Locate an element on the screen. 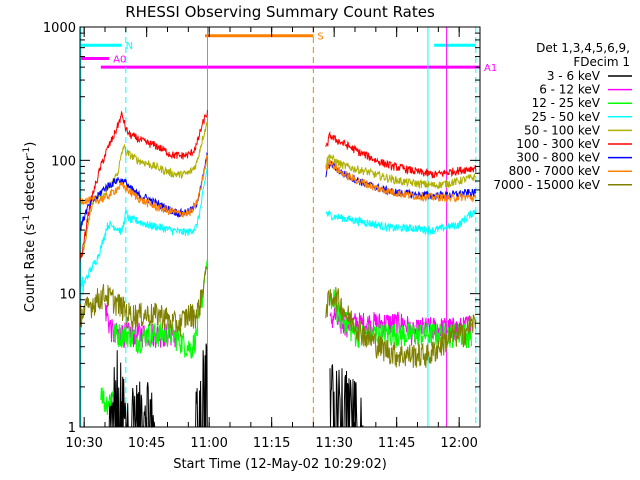 The width and height of the screenshot is (640, 480). x-tick-label-2: 10:45 is located at coordinates (146, 443).